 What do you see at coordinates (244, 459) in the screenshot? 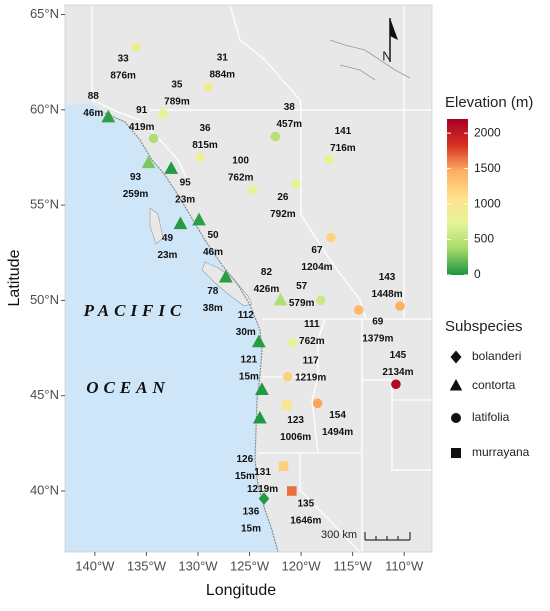
I see `point-id: 126` at bounding box center [244, 459].